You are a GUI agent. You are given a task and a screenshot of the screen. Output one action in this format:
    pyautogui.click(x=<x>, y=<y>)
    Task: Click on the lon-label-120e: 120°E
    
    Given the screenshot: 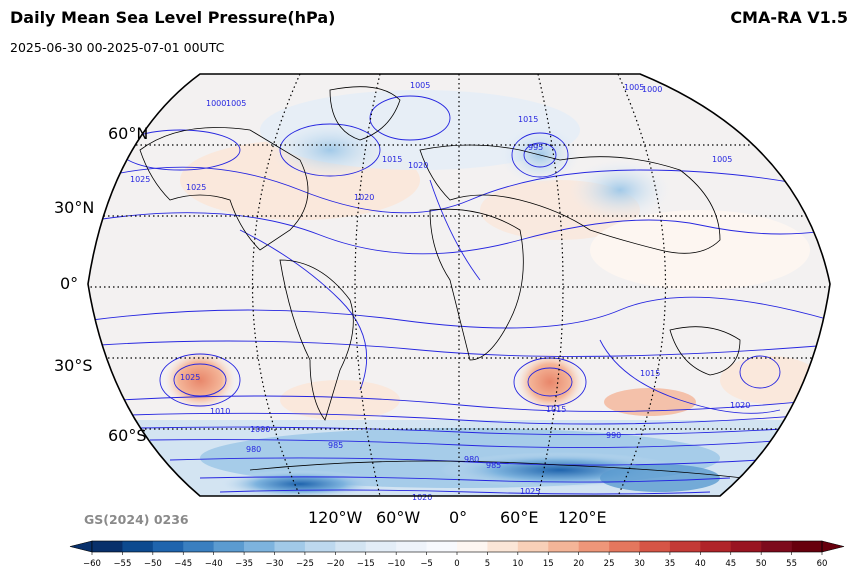 What is the action you would take?
    pyautogui.click(x=582, y=517)
    